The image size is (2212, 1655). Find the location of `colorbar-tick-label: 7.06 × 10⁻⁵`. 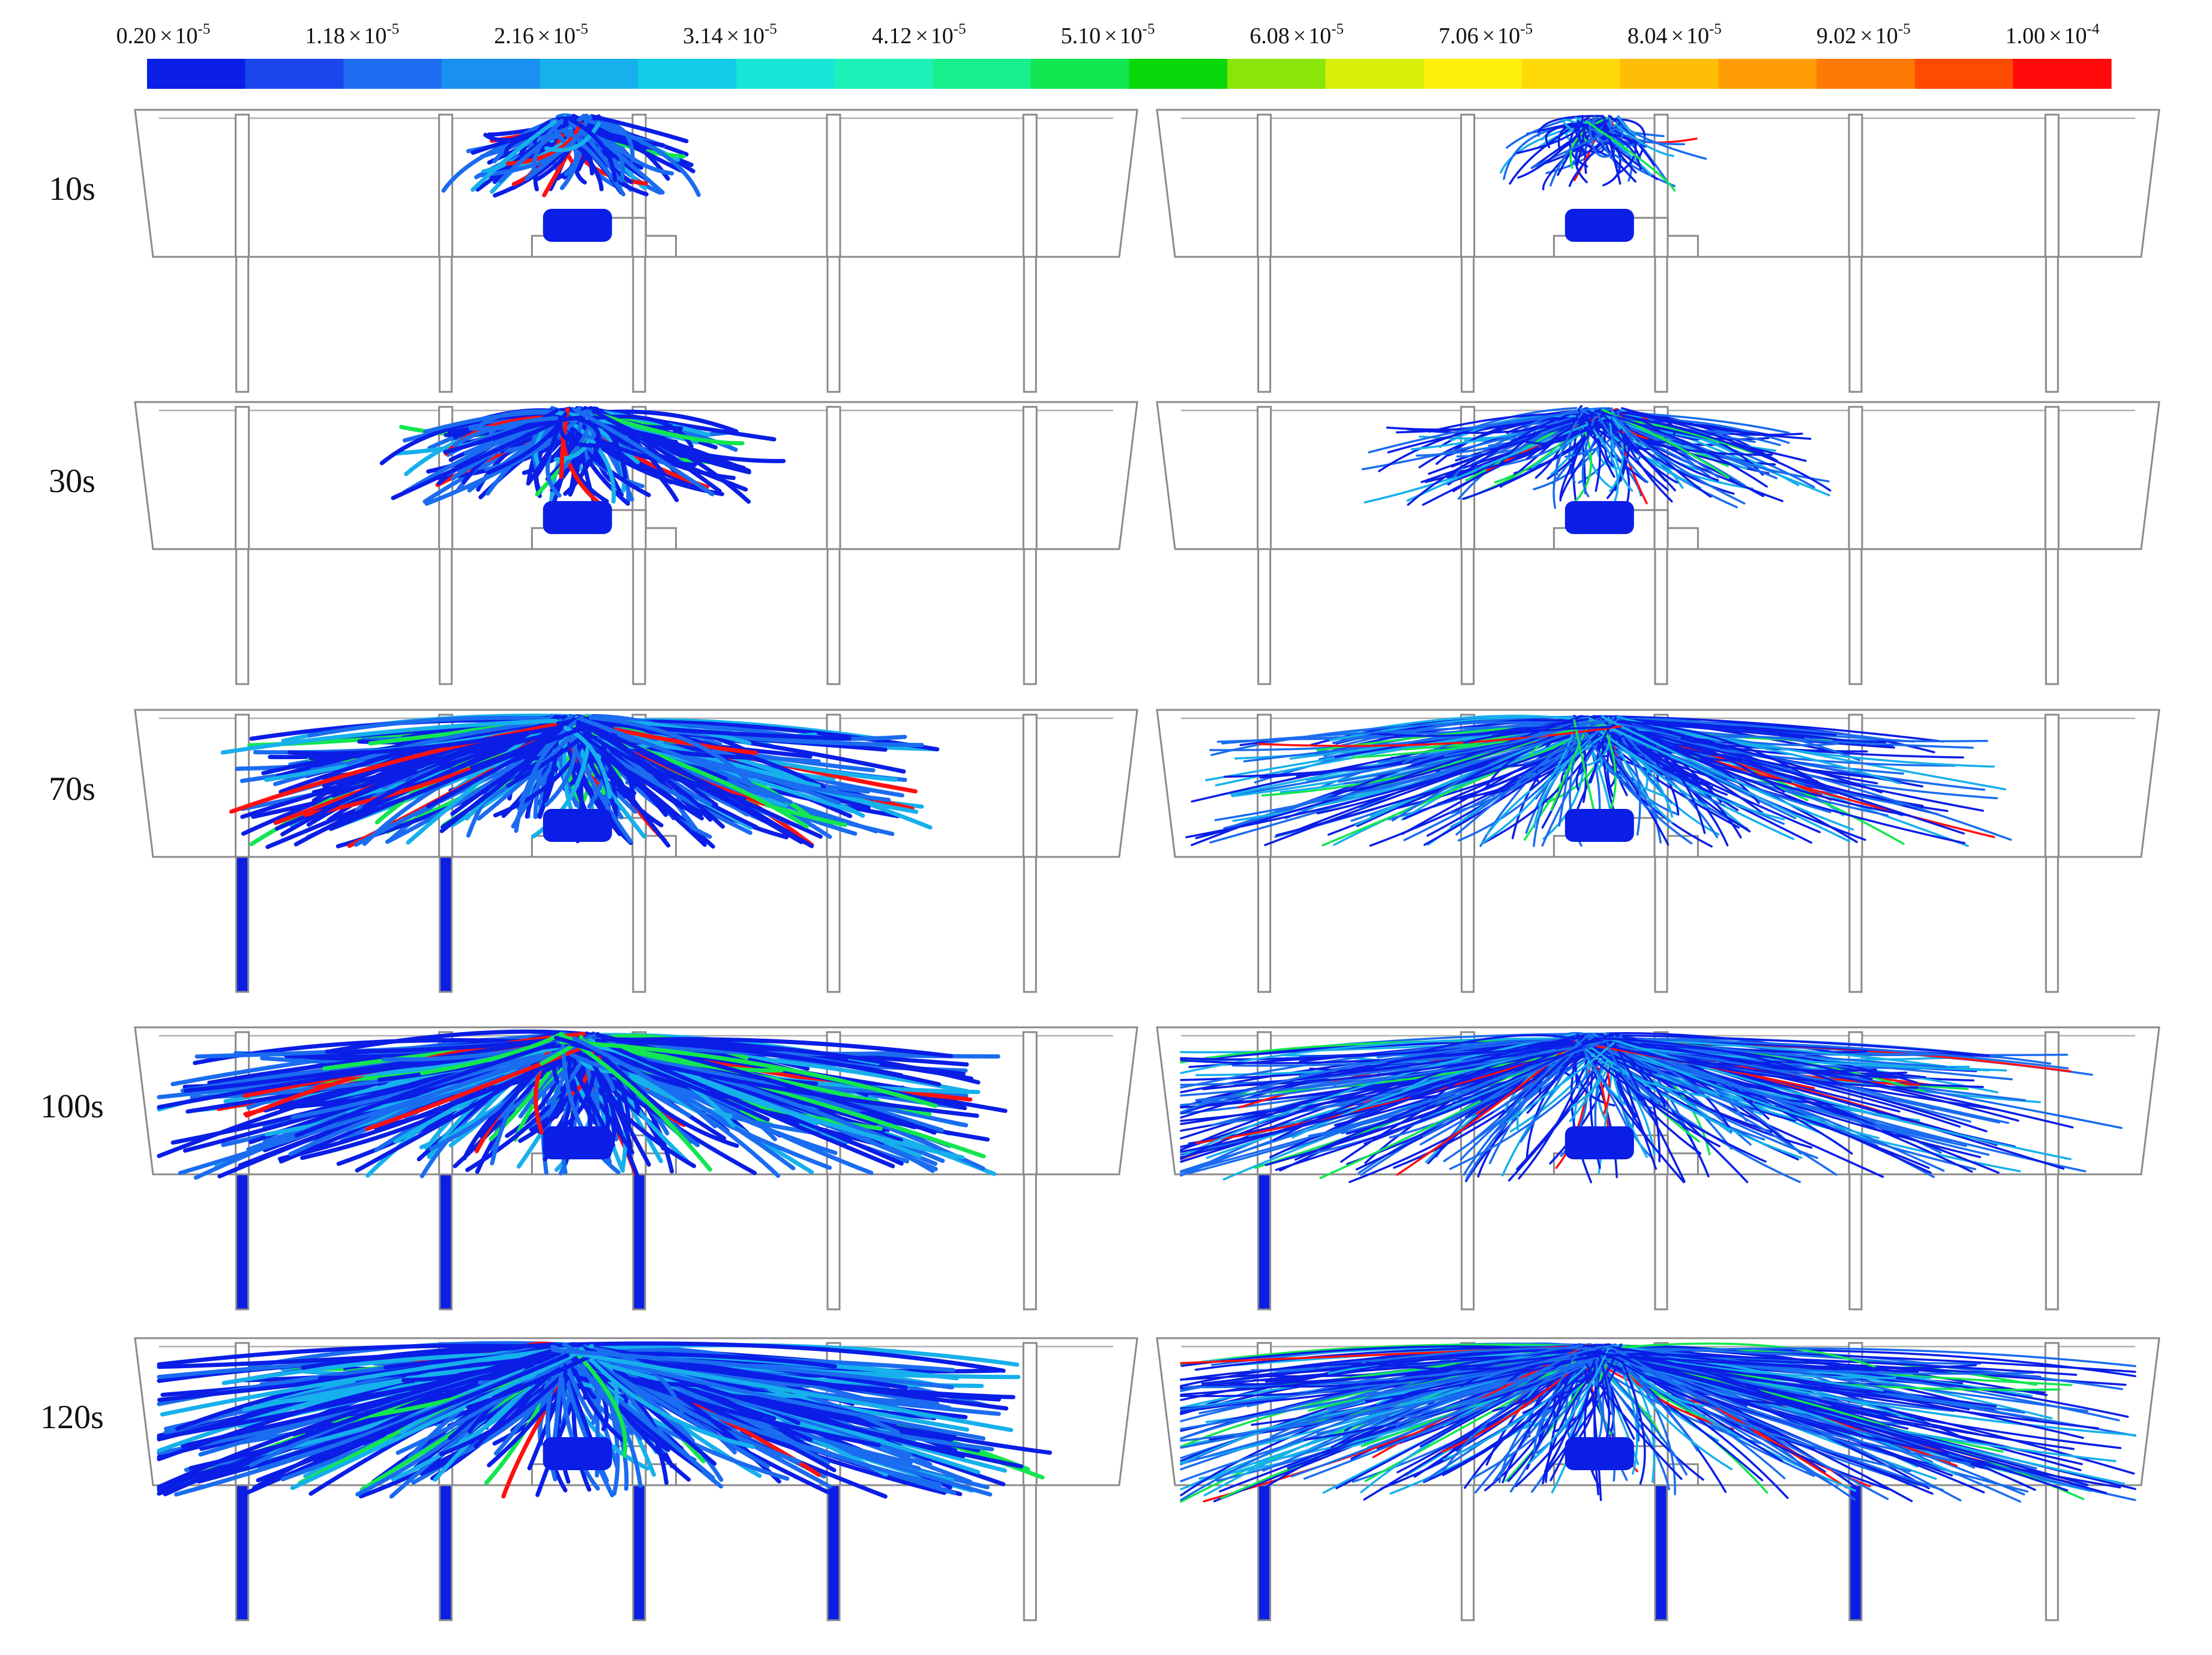

colorbar-tick-label: 7.06 × 10⁻⁵ is located at coordinates (1486, 35).